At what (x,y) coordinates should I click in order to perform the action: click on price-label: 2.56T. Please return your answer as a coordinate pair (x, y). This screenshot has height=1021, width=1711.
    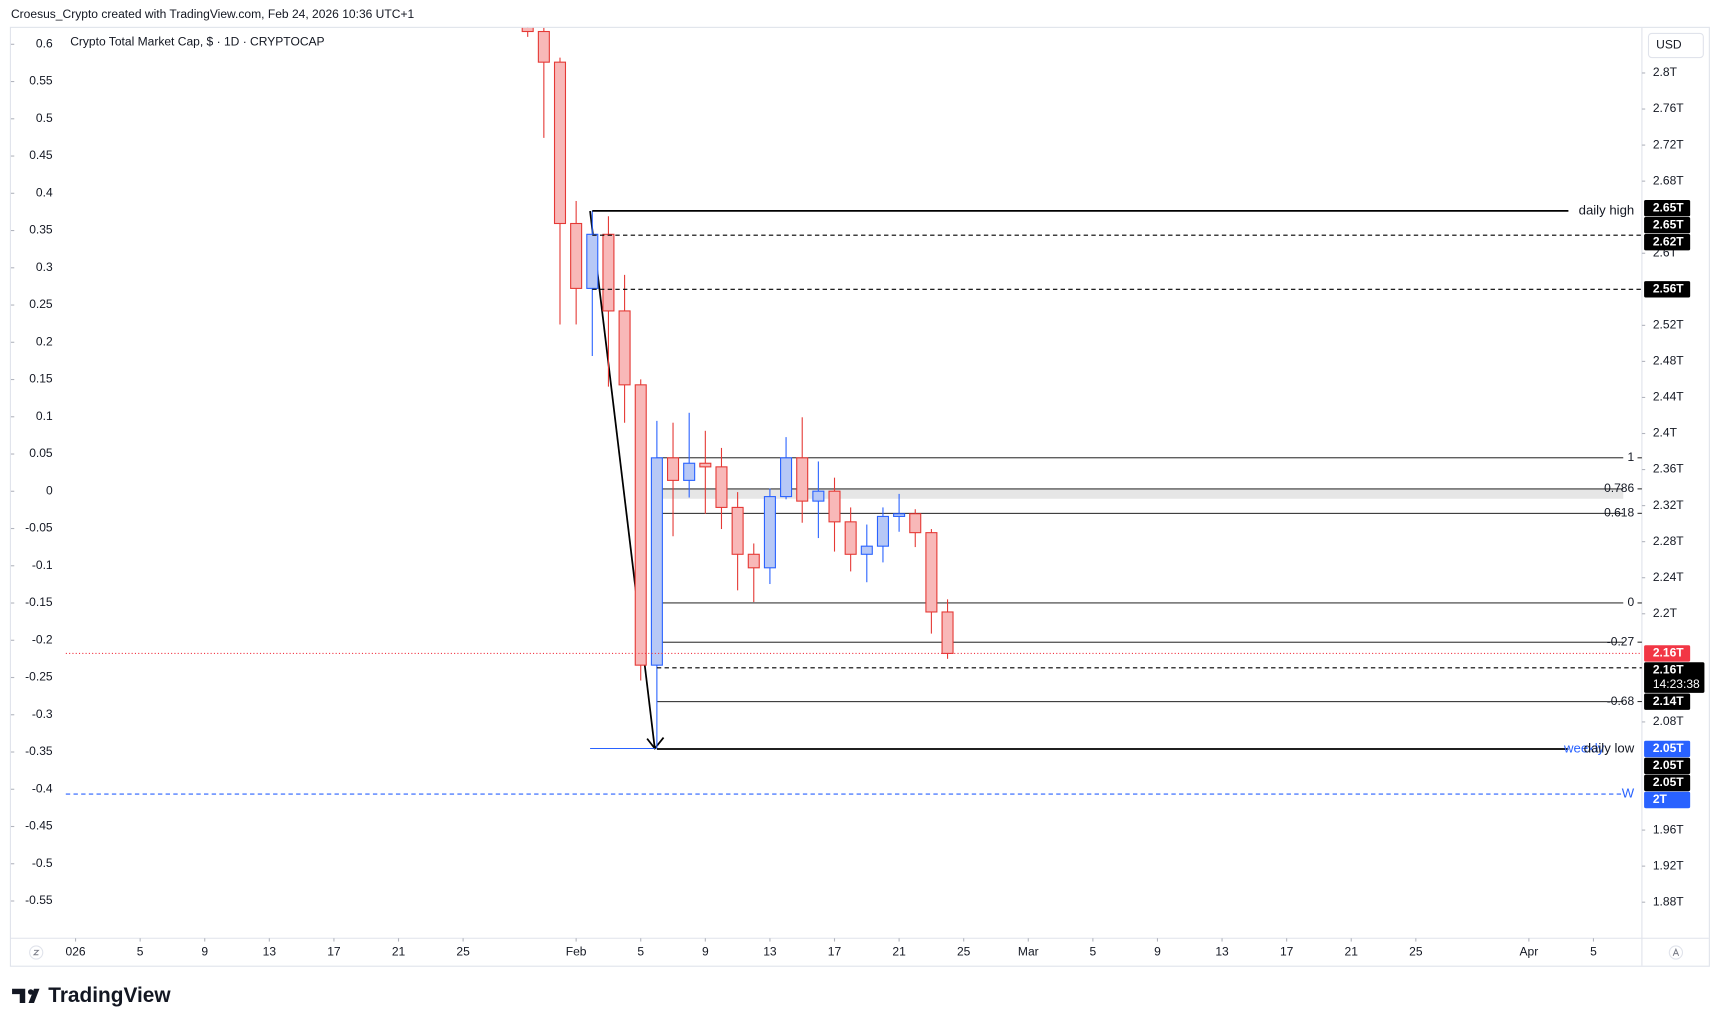
    Looking at the image, I should click on (1668, 288).